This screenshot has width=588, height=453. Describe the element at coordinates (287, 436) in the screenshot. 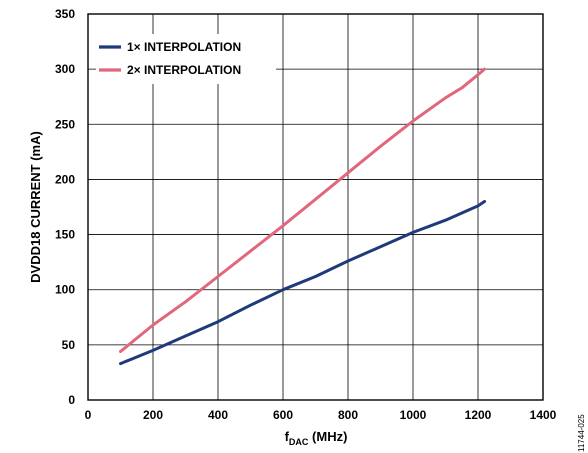

I see `x-axis-label-main: f` at that location.